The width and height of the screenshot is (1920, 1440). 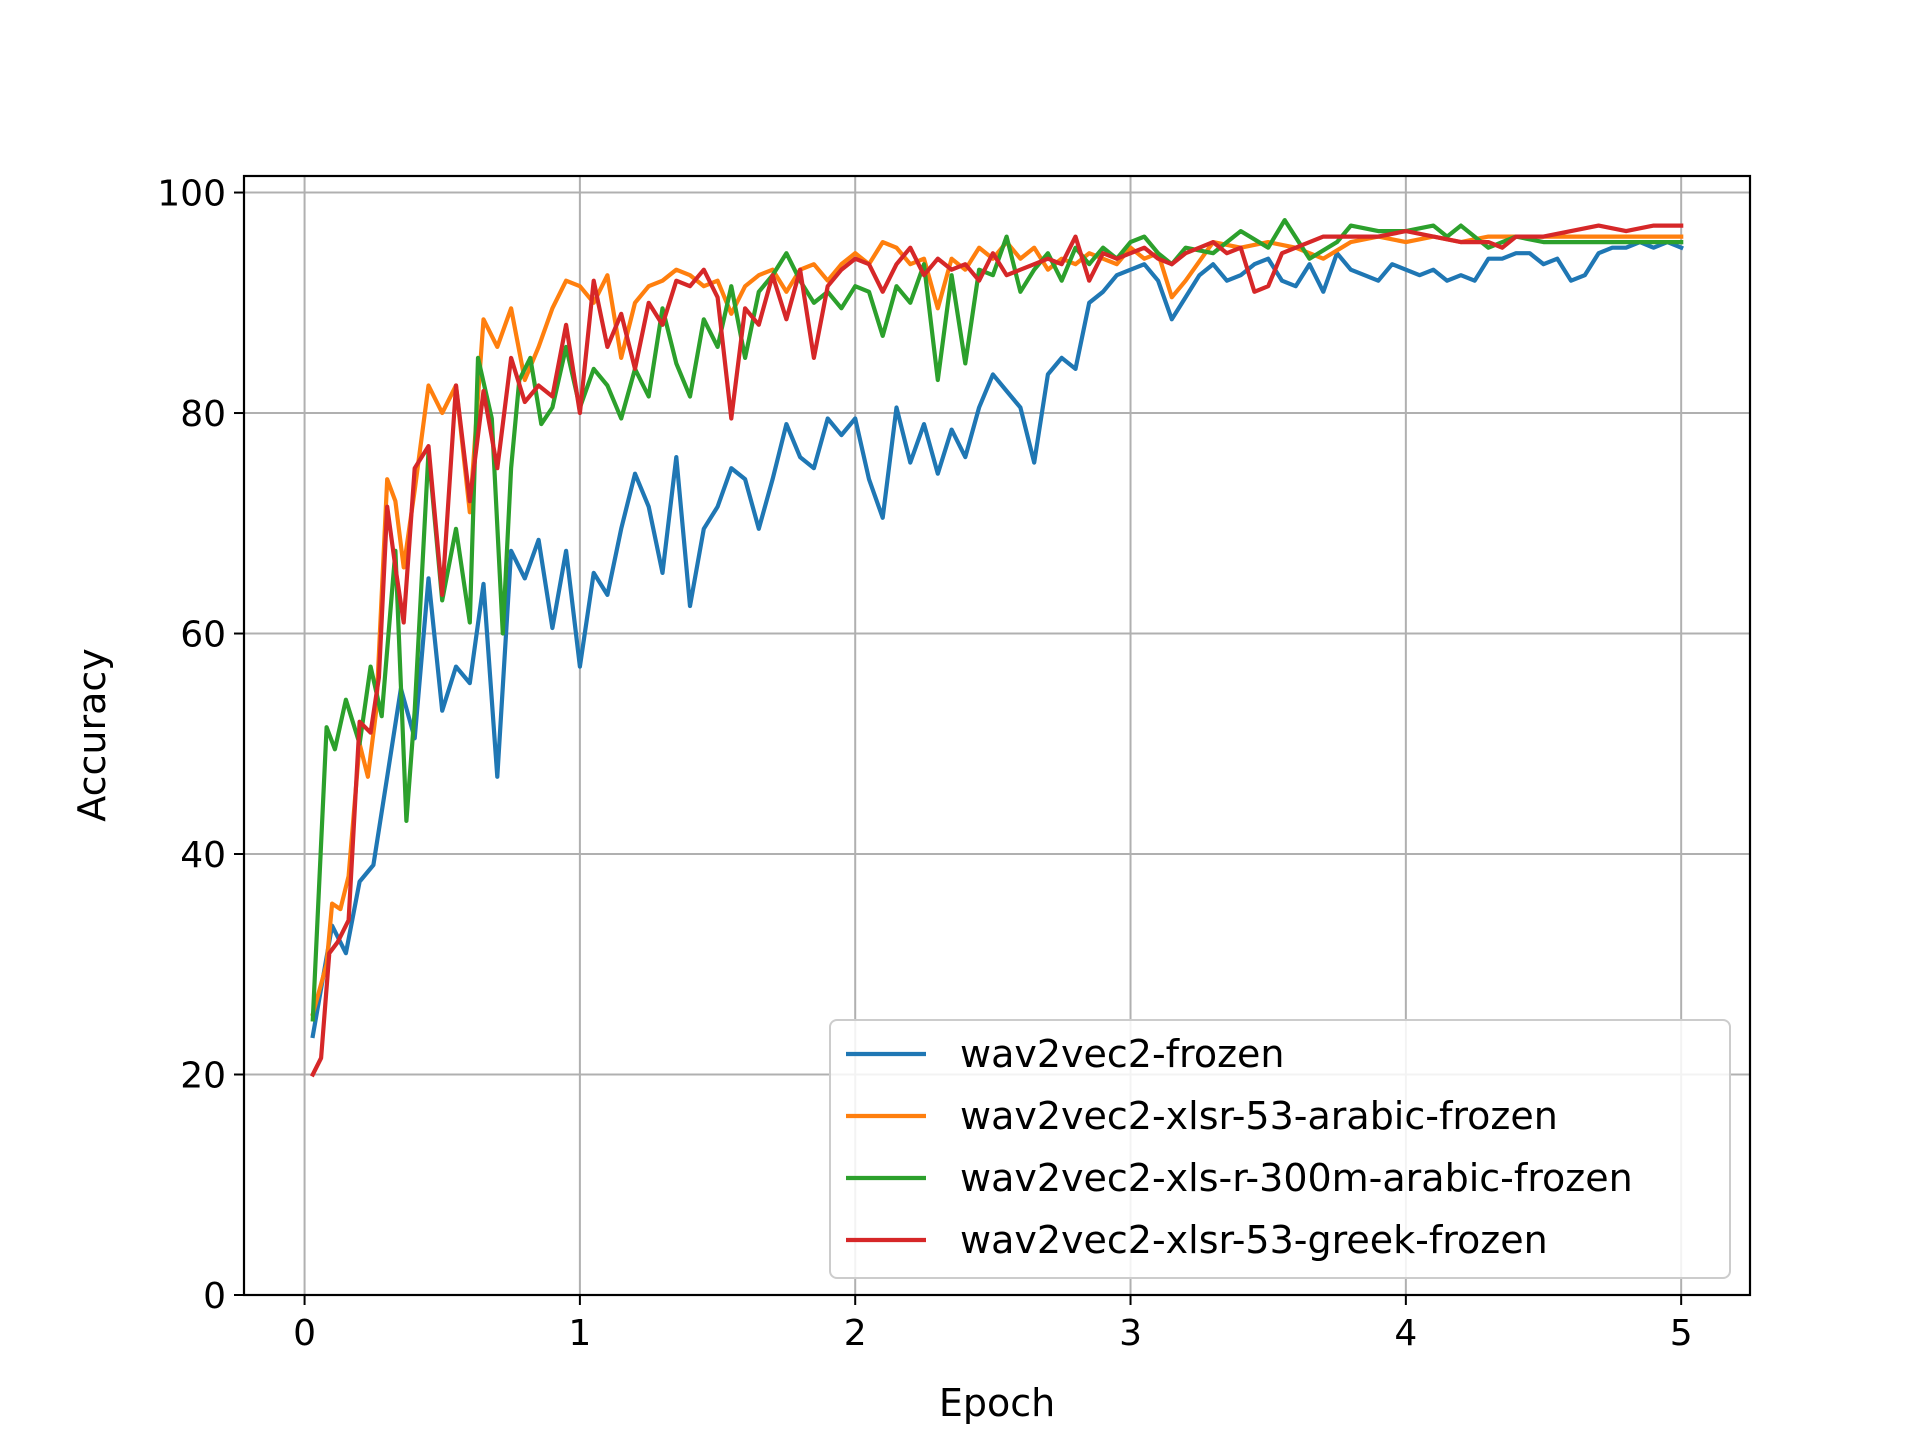 What do you see at coordinates (1259, 1116) in the screenshot?
I see `legend-label: wav2vec2-xlsr-53-arabic-frozen` at bounding box center [1259, 1116].